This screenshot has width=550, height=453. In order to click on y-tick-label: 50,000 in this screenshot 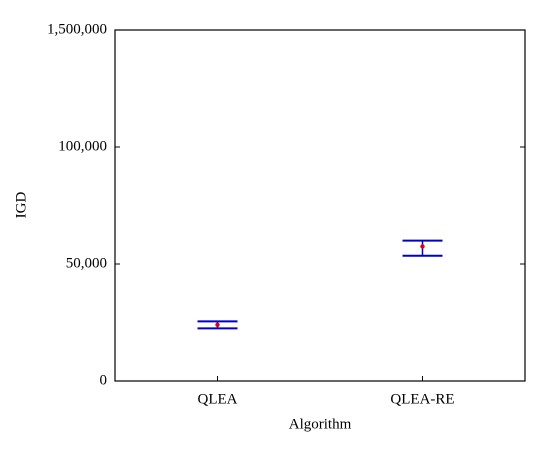, I will do `click(86, 263)`.